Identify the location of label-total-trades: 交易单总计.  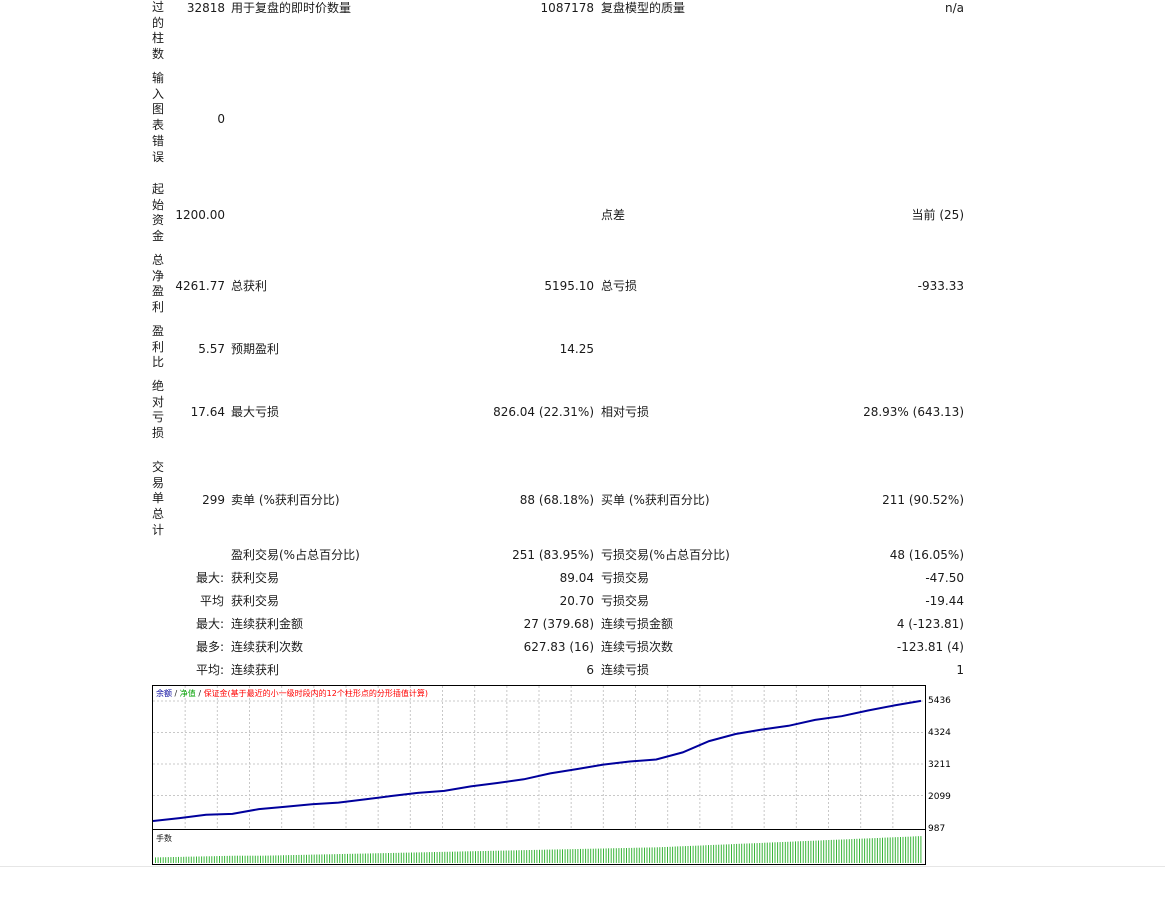
(157, 498).